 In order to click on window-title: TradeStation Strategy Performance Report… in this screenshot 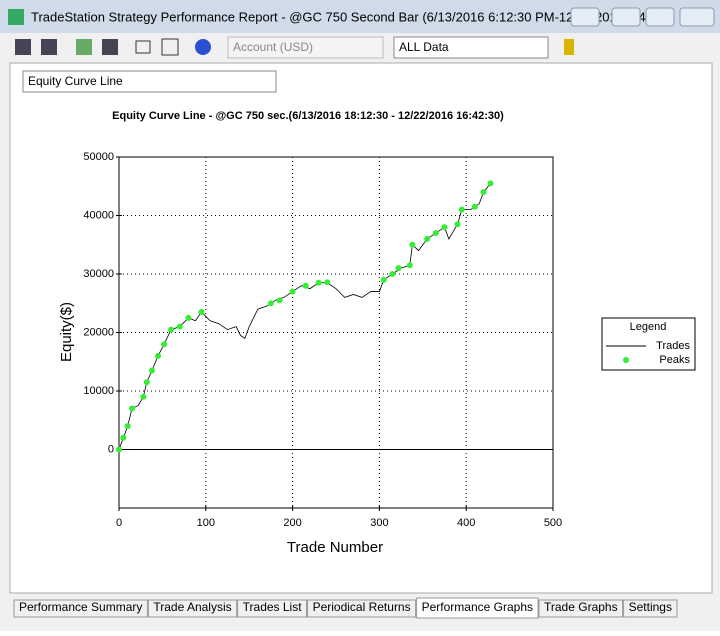, I will do `click(344, 16)`.